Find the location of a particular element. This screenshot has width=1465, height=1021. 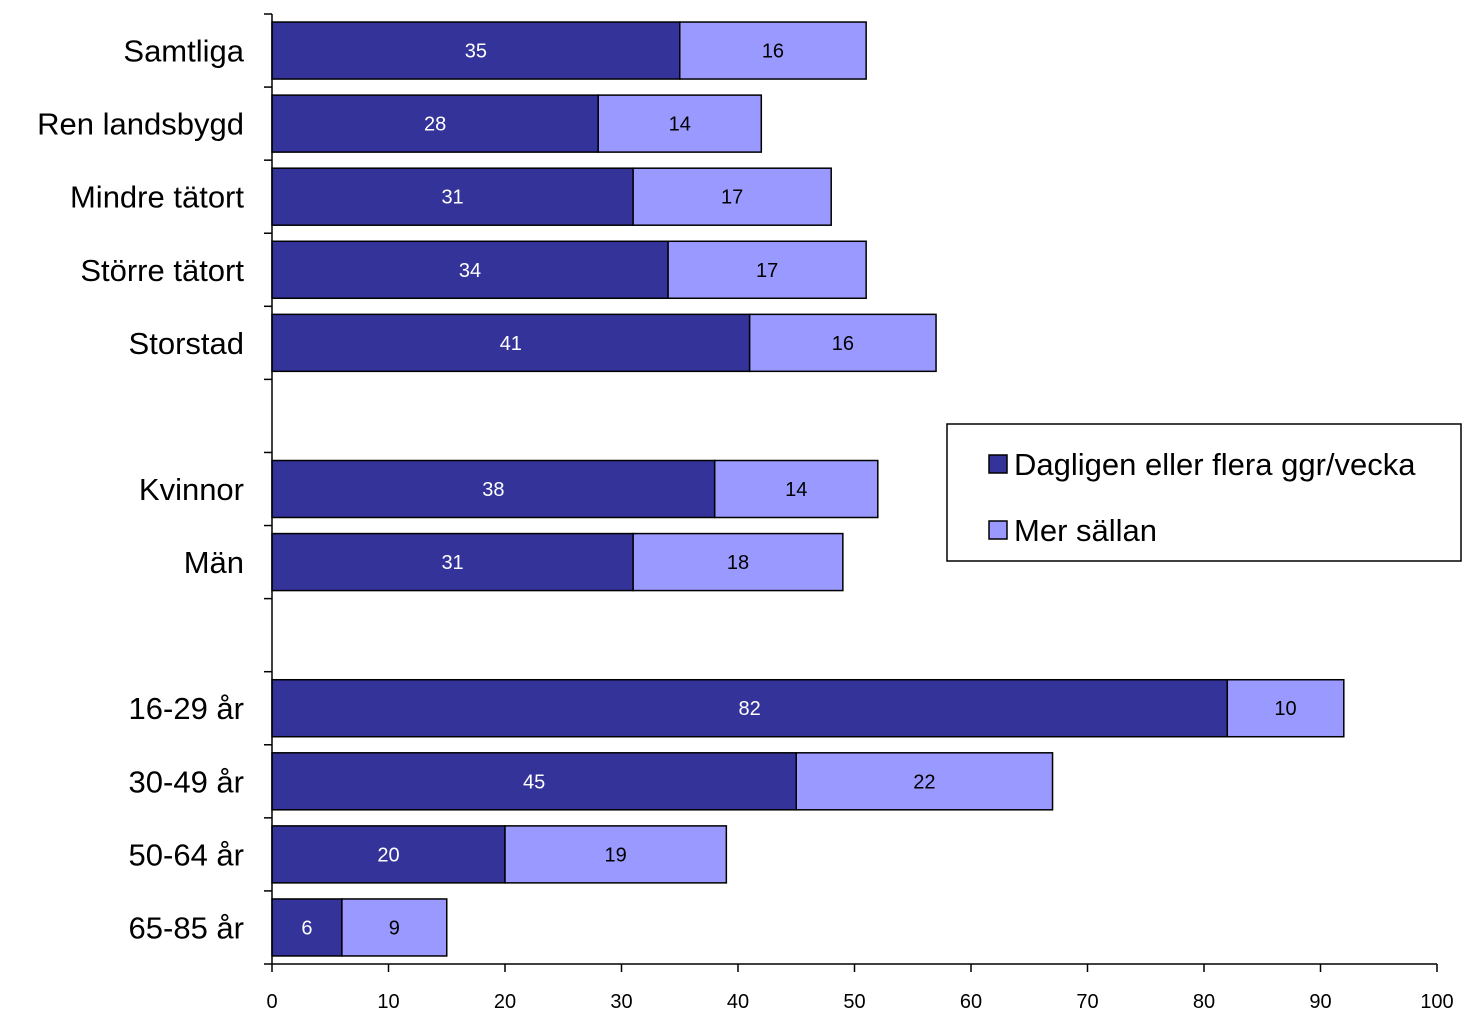

x-tick-label: 70 is located at coordinates (1087, 1002).